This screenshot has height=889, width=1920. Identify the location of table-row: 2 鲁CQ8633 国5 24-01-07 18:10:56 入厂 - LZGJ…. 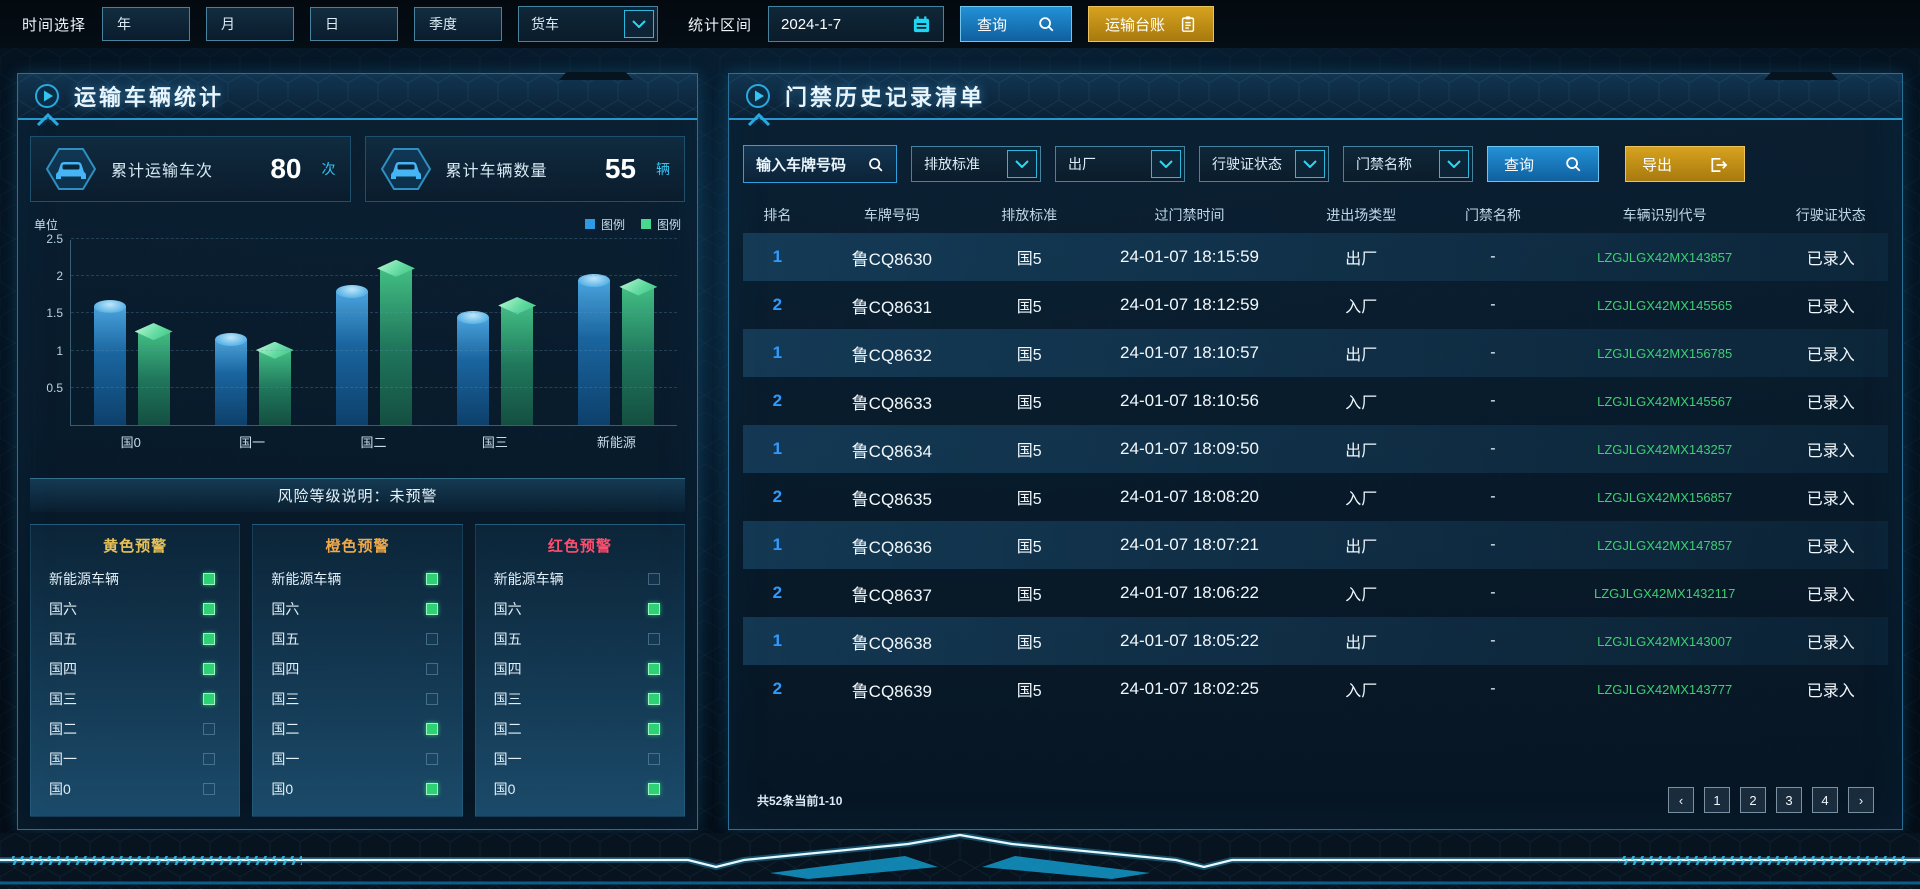
(1315, 401).